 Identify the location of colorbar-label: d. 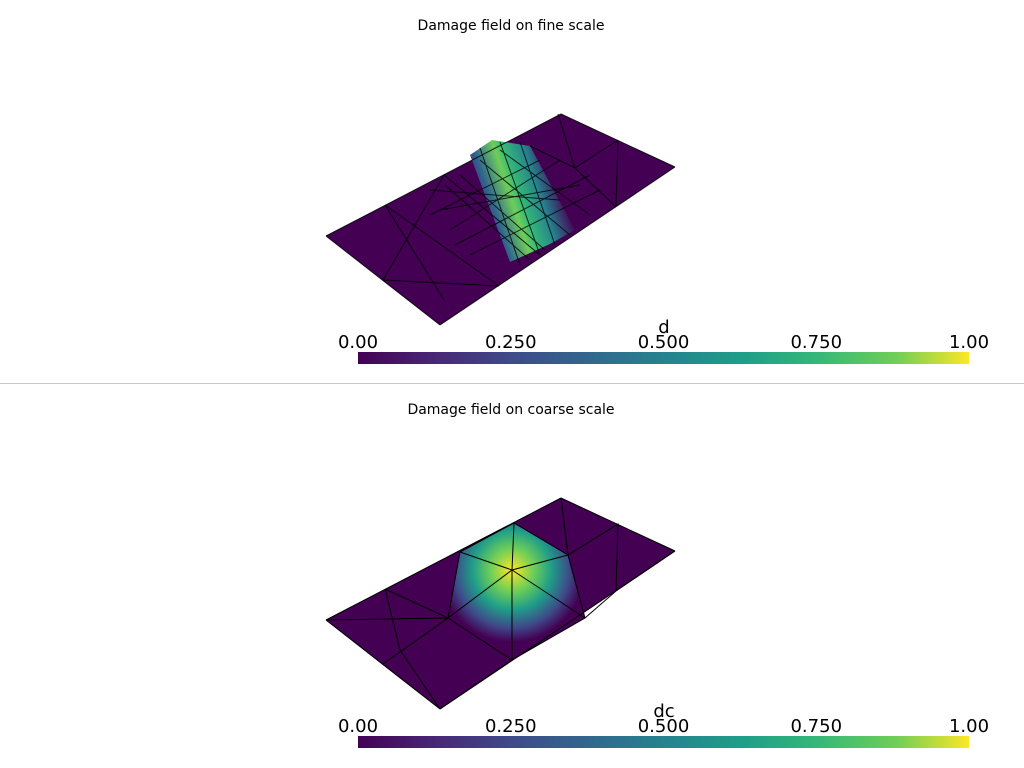
(663, 327).